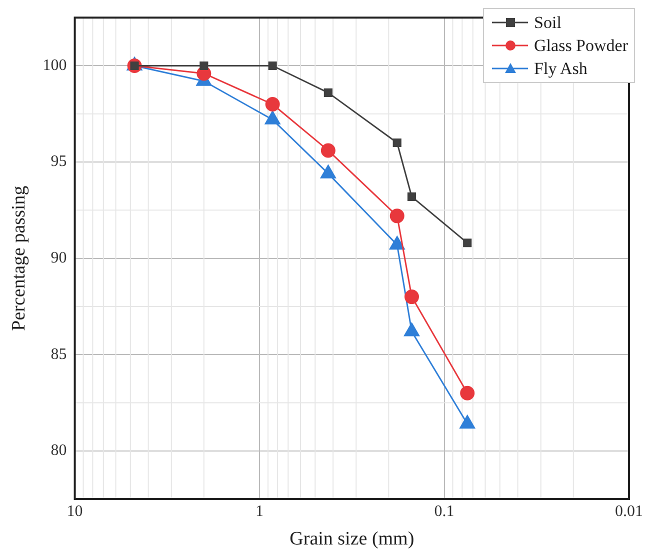 This screenshot has height=559, width=649. Describe the element at coordinates (581, 46) in the screenshot. I see `legend-label: Glass Powder` at that location.